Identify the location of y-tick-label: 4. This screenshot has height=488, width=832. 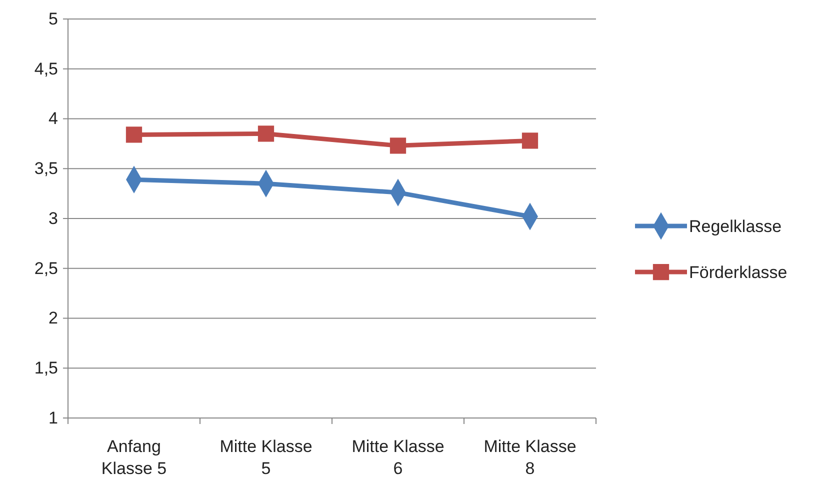
(53, 118).